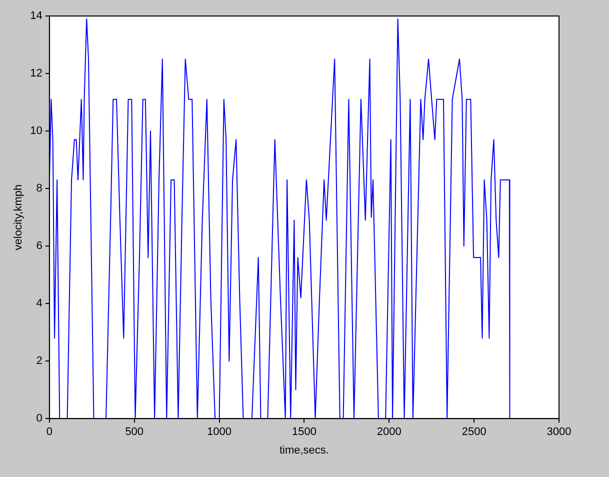  I want to click on x-tick-label: 1500, so click(304, 432).